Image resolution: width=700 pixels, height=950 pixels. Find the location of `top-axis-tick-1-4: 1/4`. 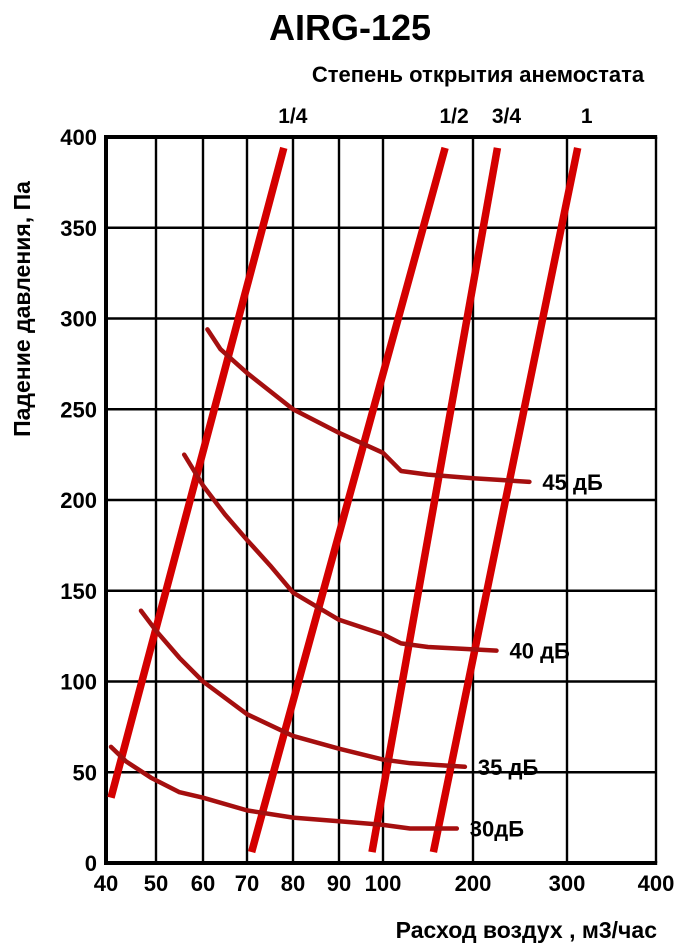

top-axis-tick-1-4: 1/4 is located at coordinates (293, 116).